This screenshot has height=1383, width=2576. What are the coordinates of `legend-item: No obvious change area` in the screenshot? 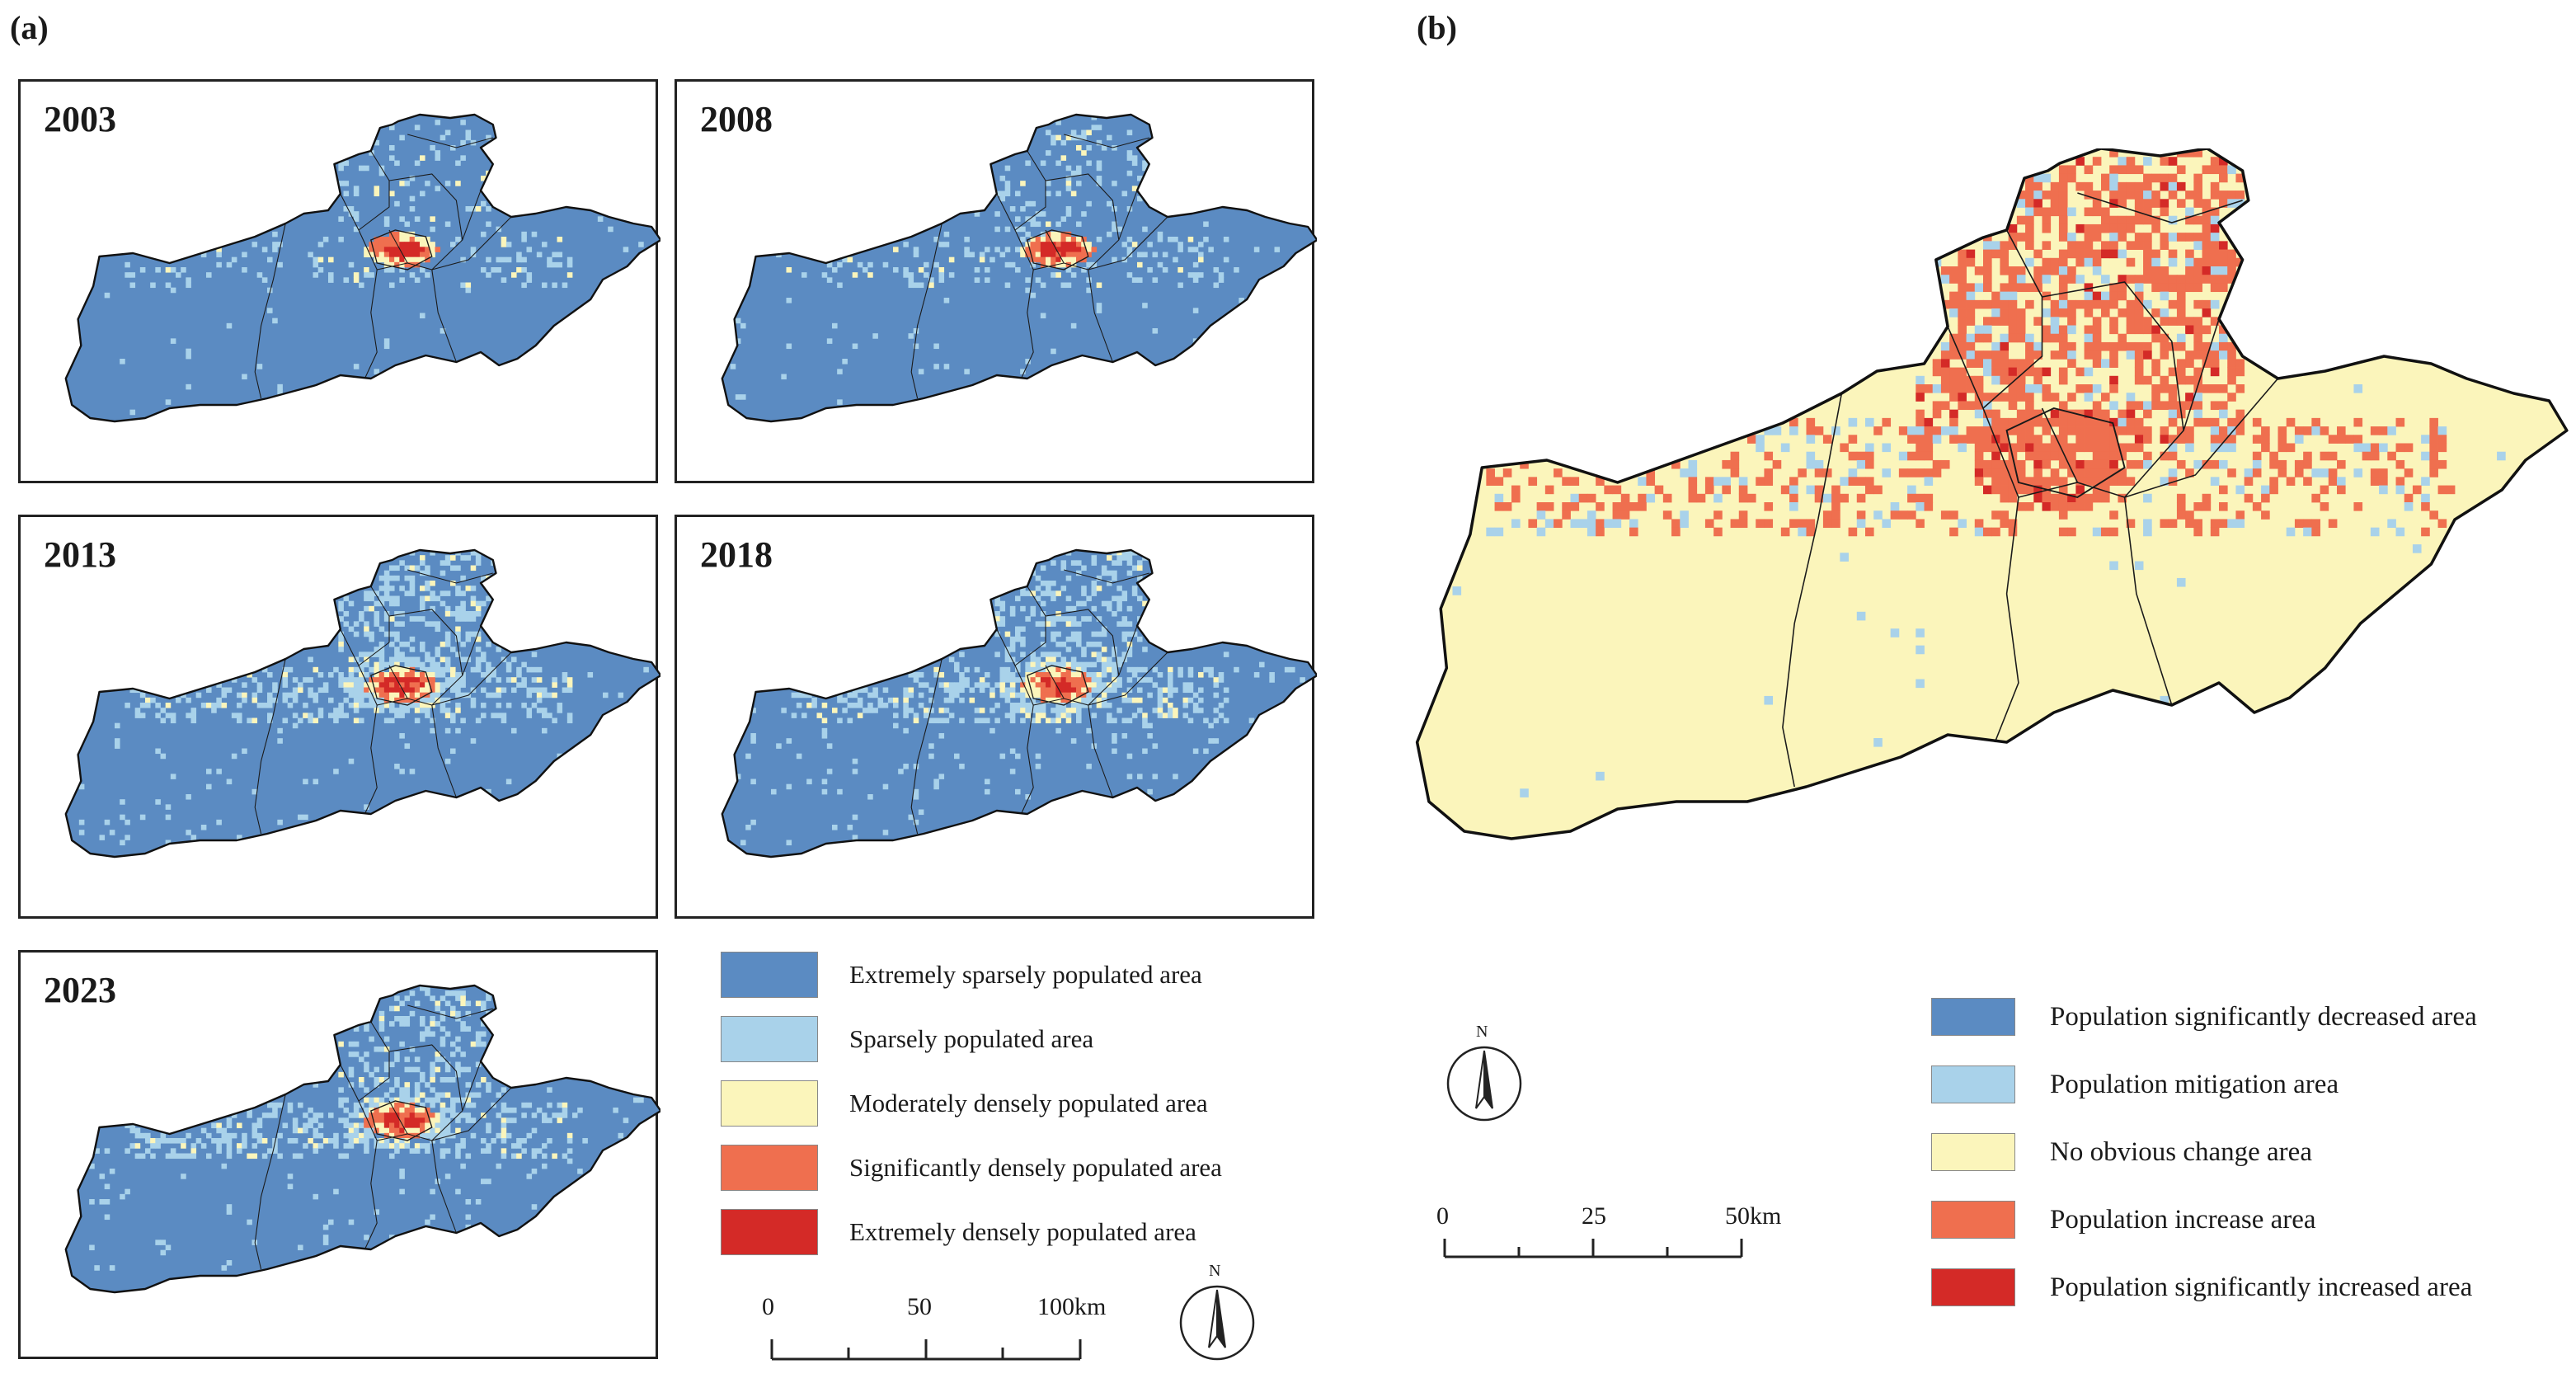 It's located at (2121, 1152).